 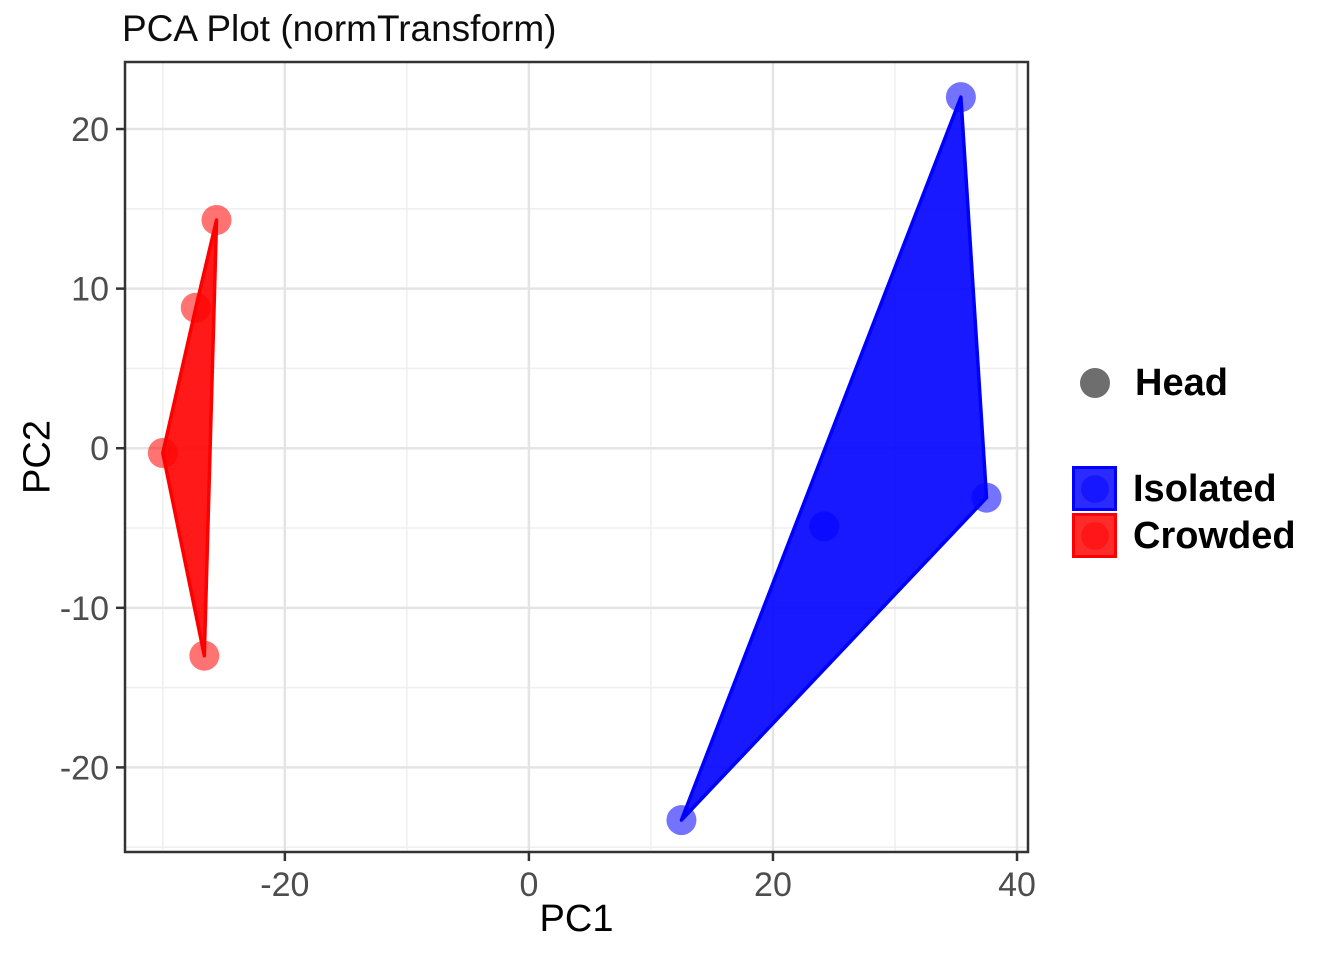 I want to click on y-tick-label: 10, so click(x=90, y=290).